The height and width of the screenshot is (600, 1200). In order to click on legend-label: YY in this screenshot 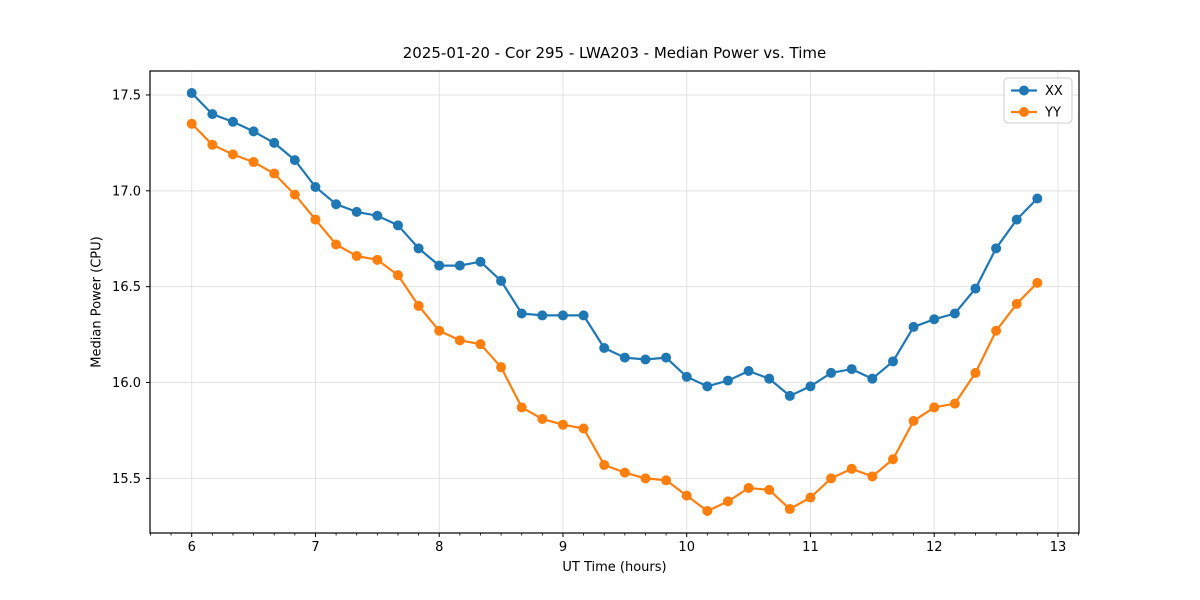, I will do `click(1052, 113)`.